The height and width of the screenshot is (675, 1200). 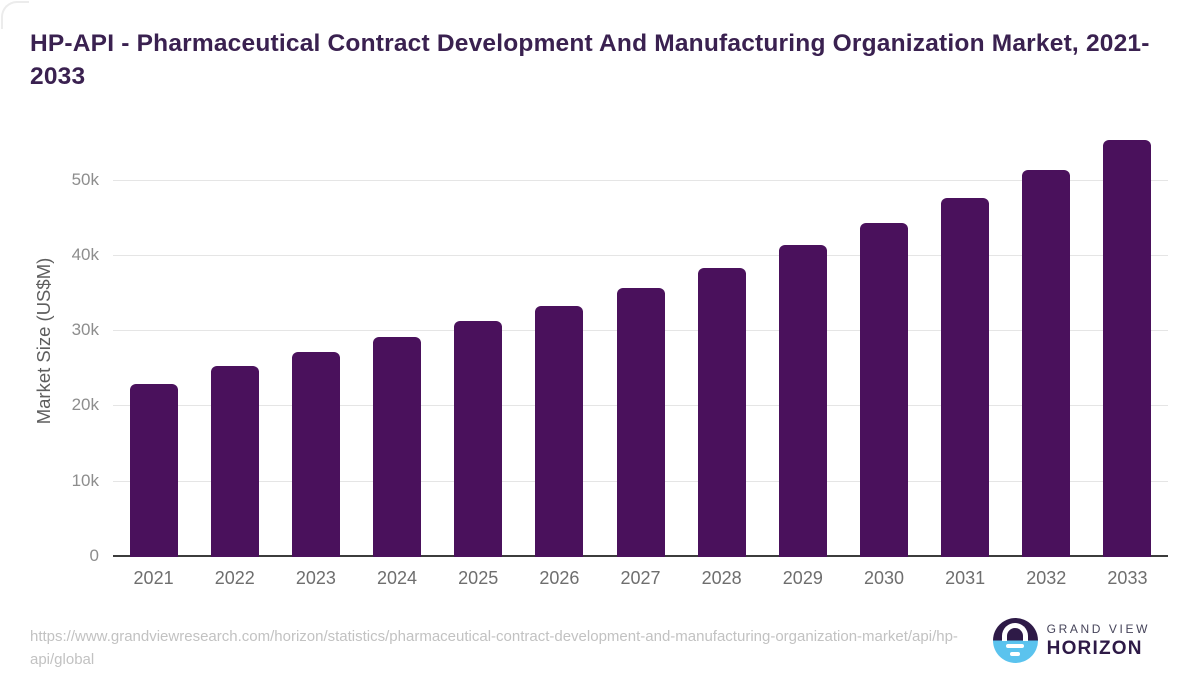 What do you see at coordinates (965, 578) in the screenshot?
I see `x-axis-label-2031: 2031` at bounding box center [965, 578].